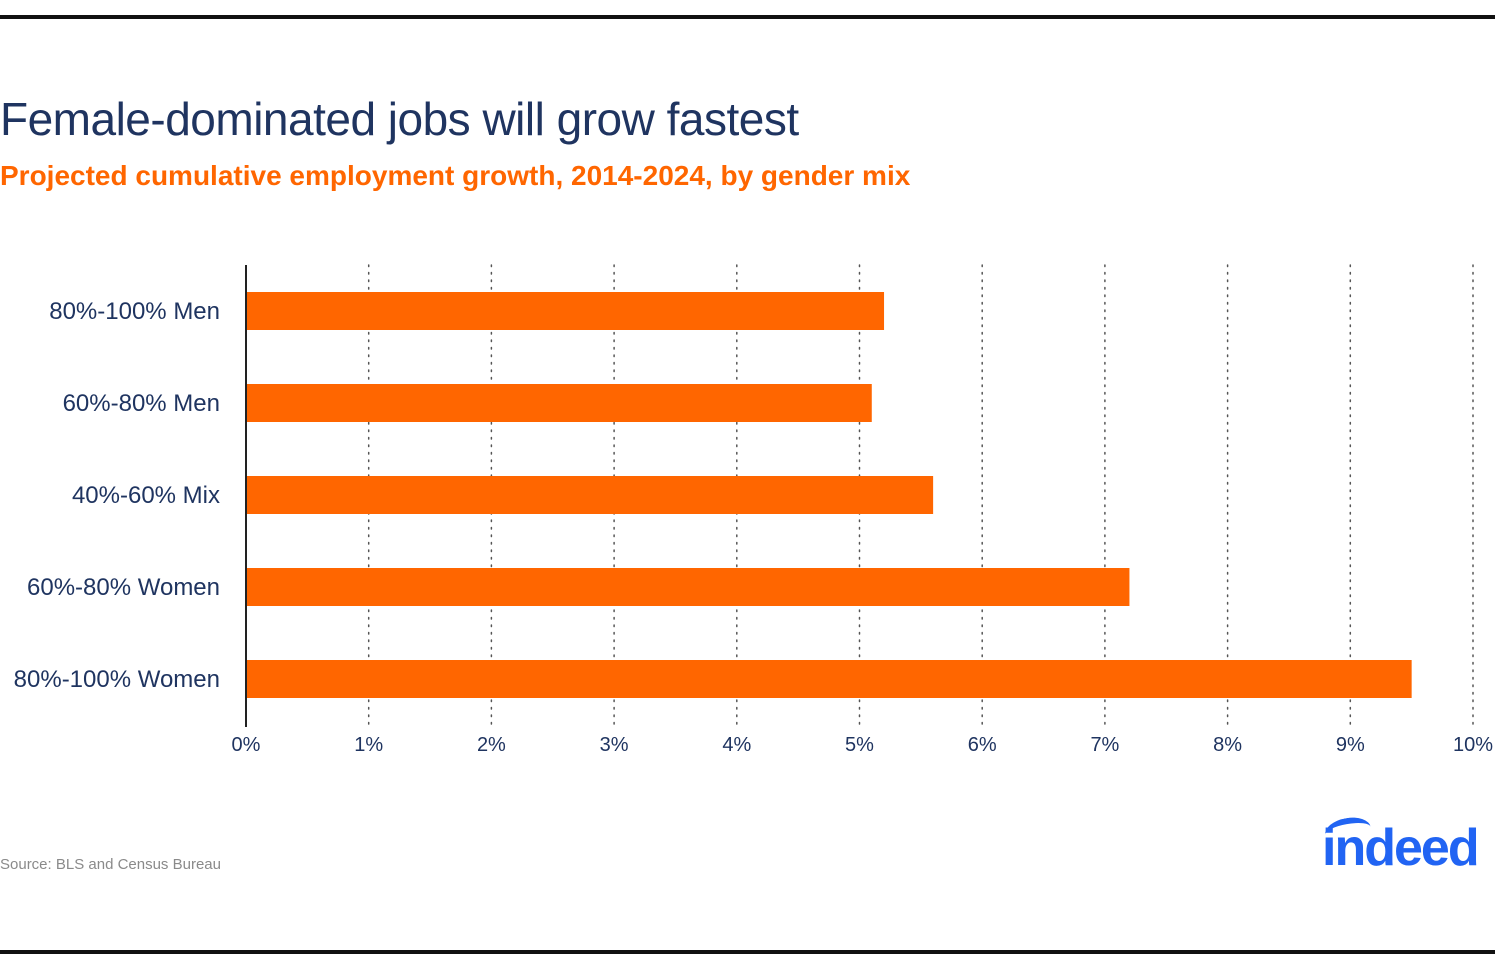 The height and width of the screenshot is (972, 1495). Describe the element at coordinates (123, 587) in the screenshot. I see `category-label: 60%-80% Women` at that location.